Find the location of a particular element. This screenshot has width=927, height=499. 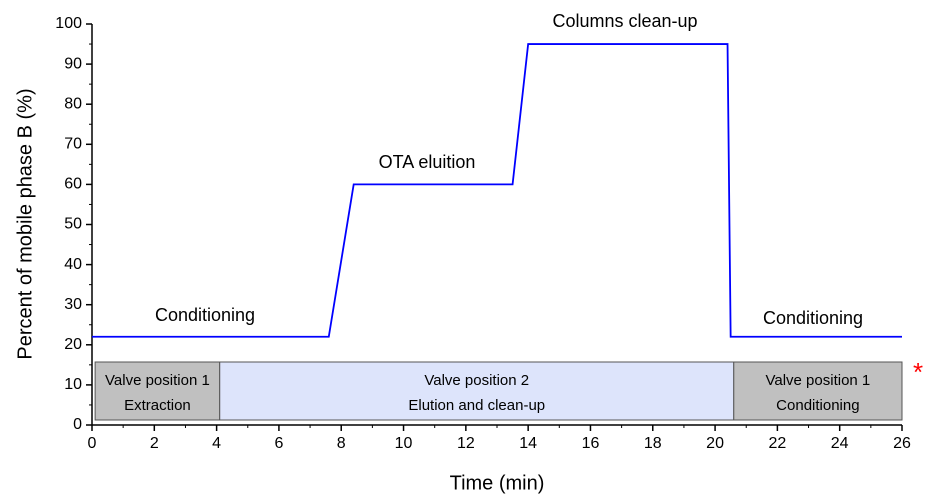

x-tick-label: 4 is located at coordinates (216, 443).